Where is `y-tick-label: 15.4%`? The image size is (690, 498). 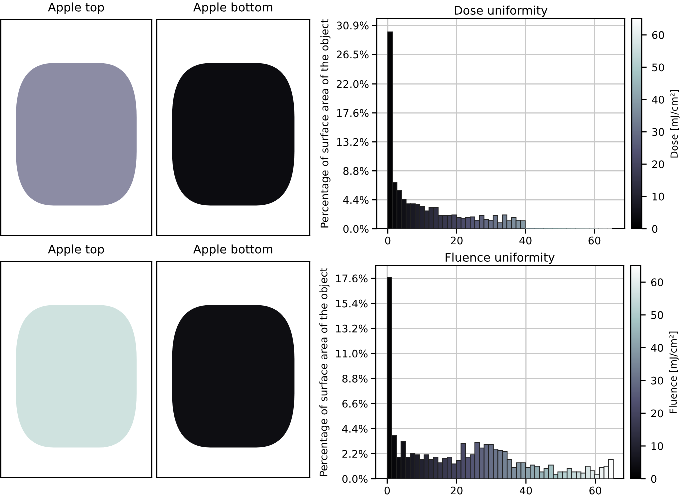 y-tick-label: 15.4% is located at coordinates (352, 304).